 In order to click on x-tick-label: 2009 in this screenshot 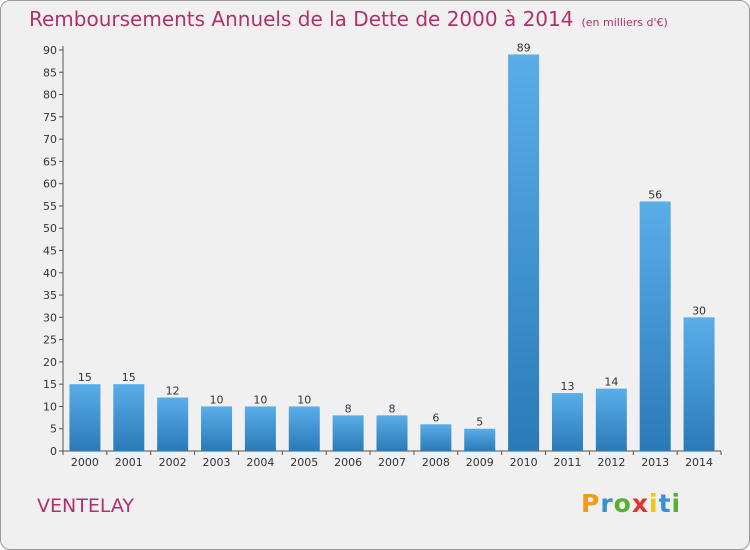, I will do `click(480, 462)`.